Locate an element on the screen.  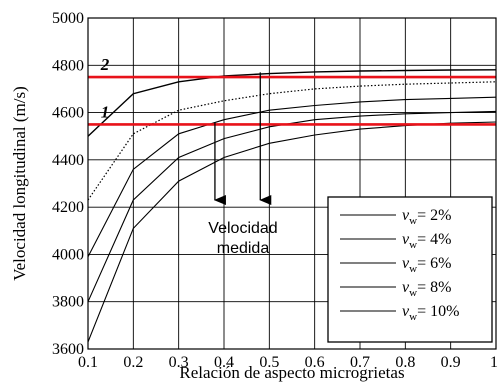
x-tick-label: 0.9 is located at coordinates (451, 362).